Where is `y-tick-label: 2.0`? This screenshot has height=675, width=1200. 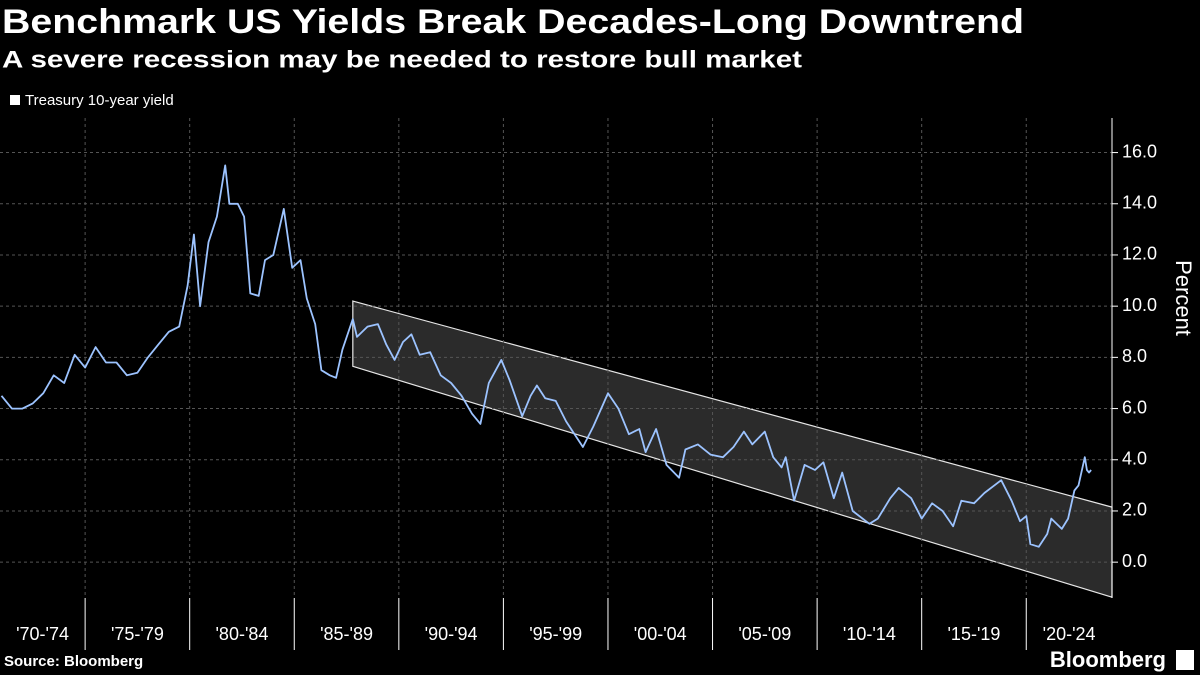
y-tick-label: 2.0 is located at coordinates (1134, 510).